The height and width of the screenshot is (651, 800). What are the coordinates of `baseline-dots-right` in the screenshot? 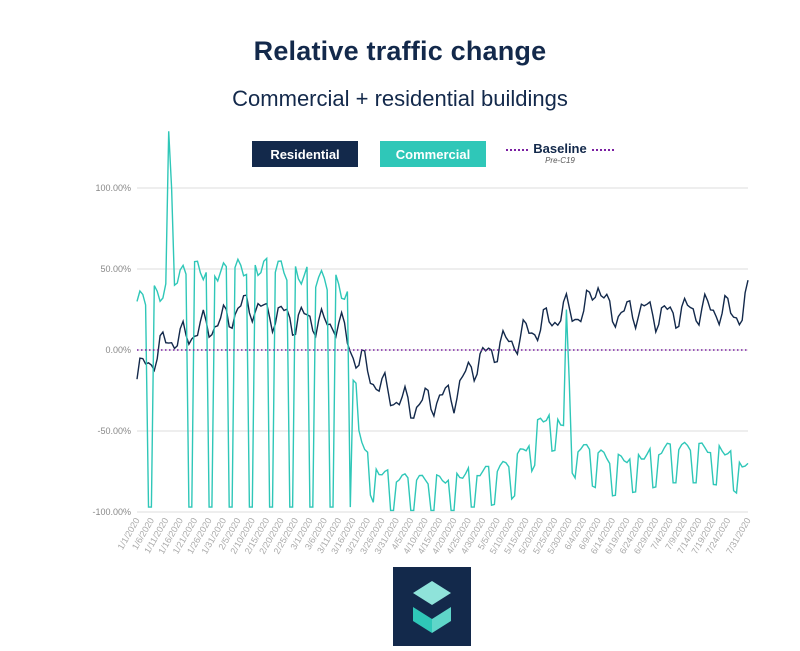 It's located at (603, 150).